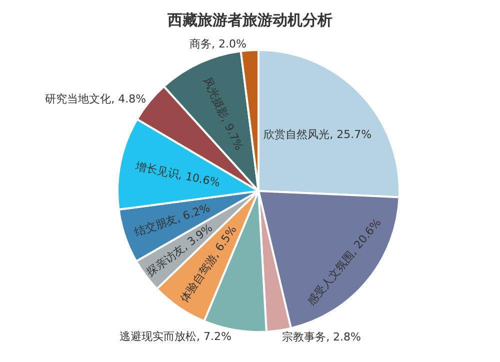  What do you see at coordinates (217, 43) in the screenshot?
I see `slice-label: 商务, 2.0%` at bounding box center [217, 43].